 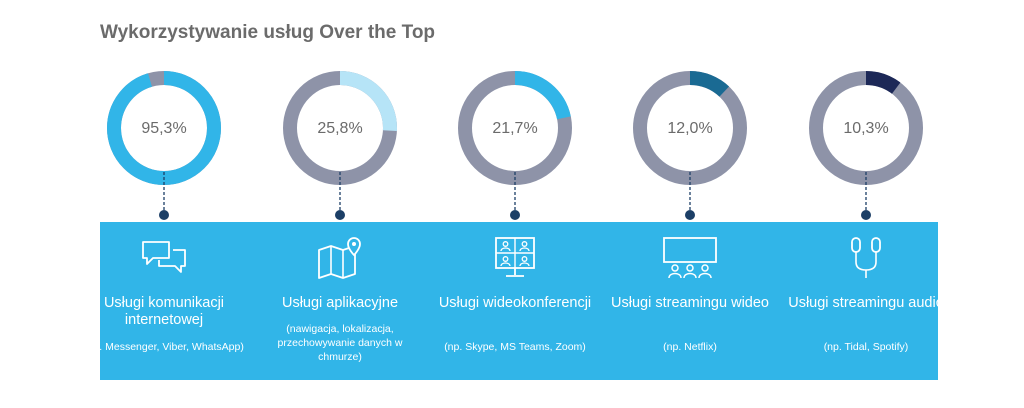 What do you see at coordinates (866, 257) in the screenshot?
I see `earphones-icon` at bounding box center [866, 257].